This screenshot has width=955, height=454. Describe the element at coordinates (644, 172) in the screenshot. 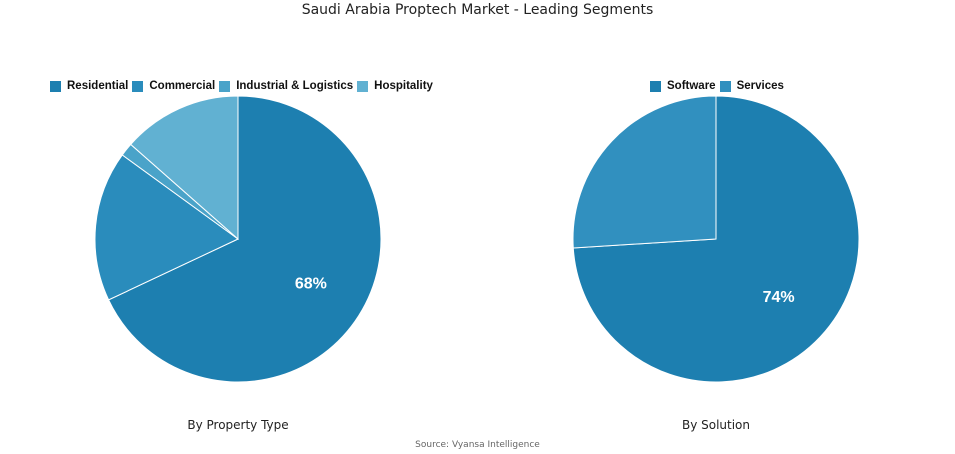

I see `pie-slice-solution-services` at that location.